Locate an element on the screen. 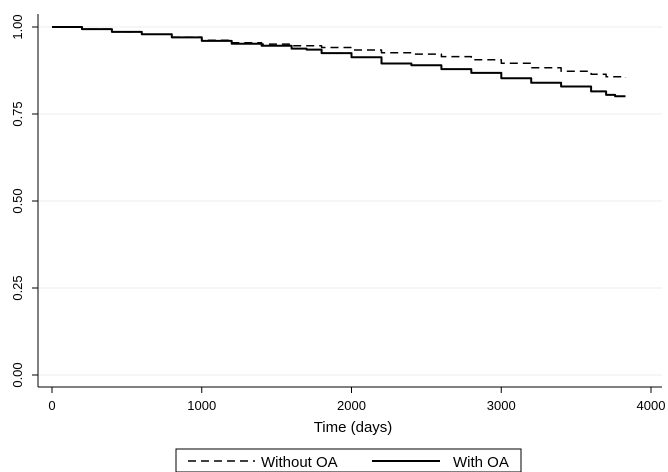 The width and height of the screenshot is (668, 472). x-tick-label: 2000 is located at coordinates (351, 405).